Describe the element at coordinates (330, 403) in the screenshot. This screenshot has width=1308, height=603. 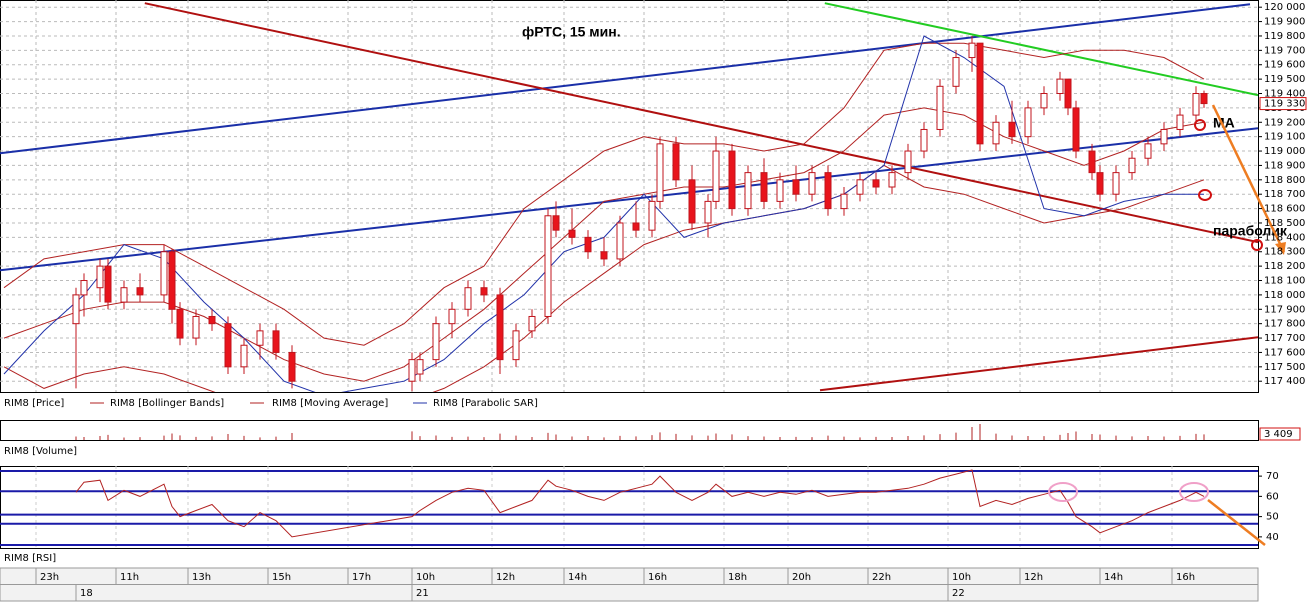
I see `legend-label: RIM8 [Moving Average]` at that location.